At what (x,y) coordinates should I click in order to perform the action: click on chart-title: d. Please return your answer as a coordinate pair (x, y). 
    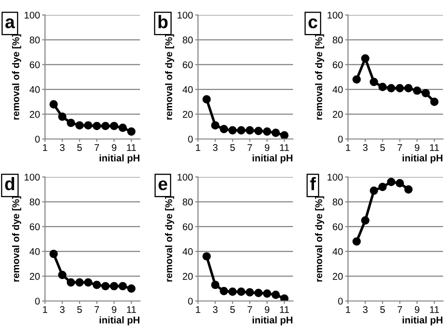
    Looking at the image, I should click on (9, 183).